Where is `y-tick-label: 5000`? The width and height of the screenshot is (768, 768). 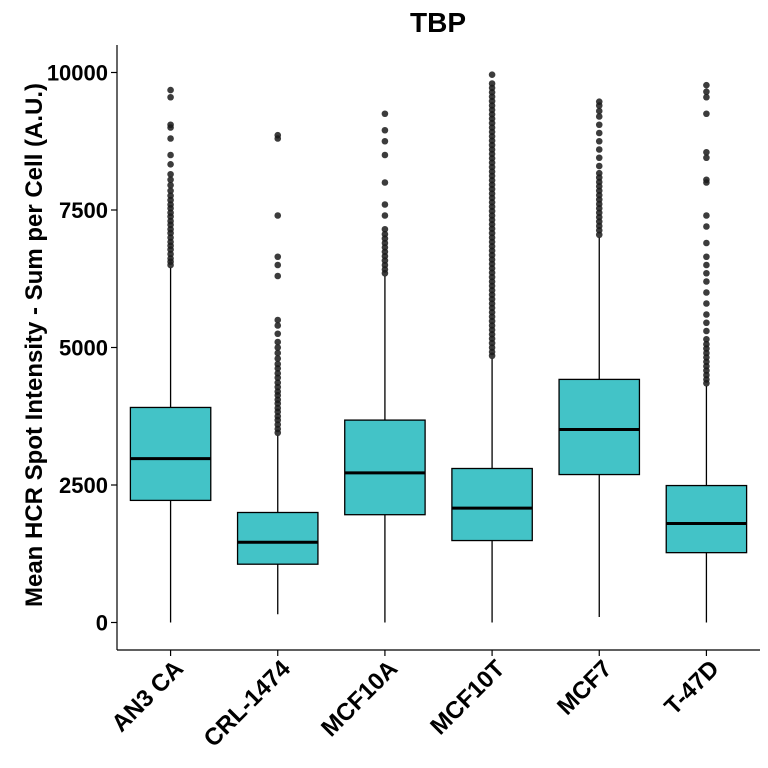
y-tick-label: 5000 is located at coordinates (83, 348).